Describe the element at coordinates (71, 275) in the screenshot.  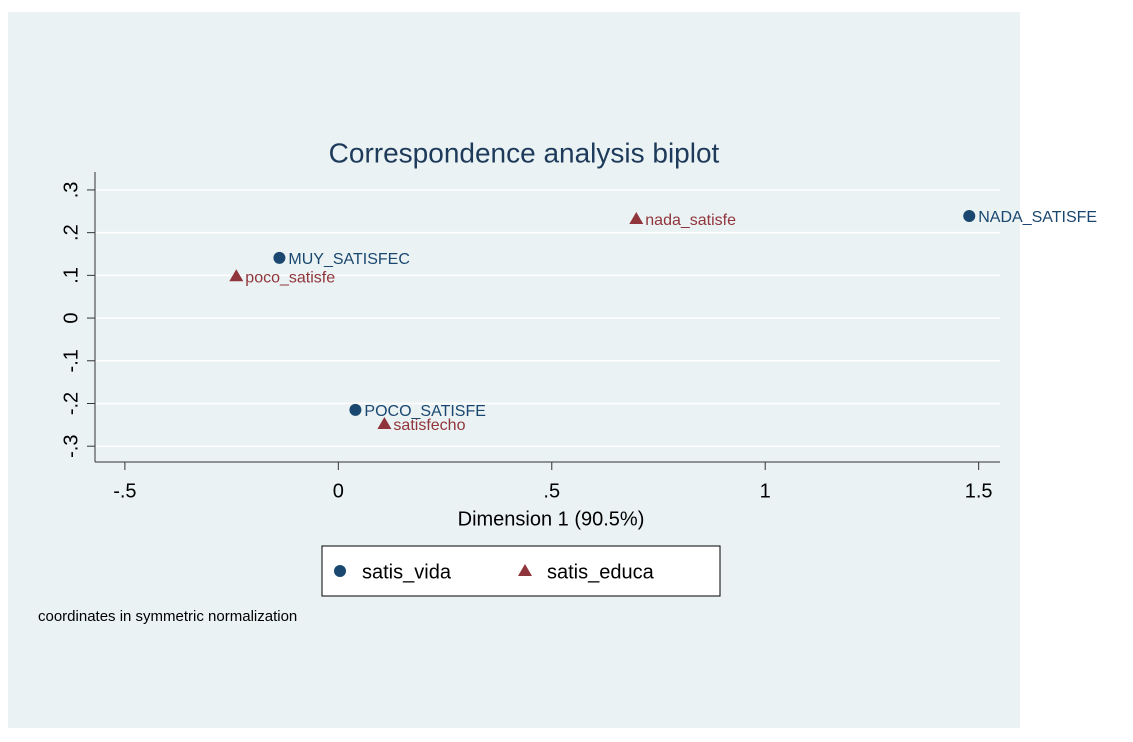
I see `y-tick-label: .1` at that location.